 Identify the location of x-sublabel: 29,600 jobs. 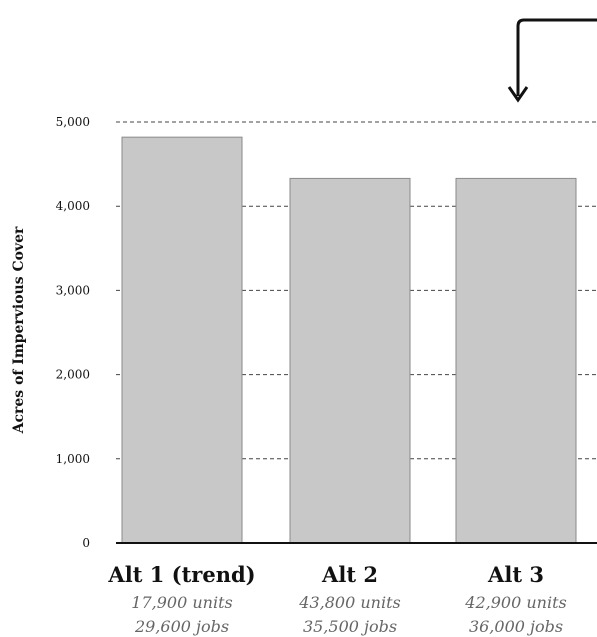
(181, 626).